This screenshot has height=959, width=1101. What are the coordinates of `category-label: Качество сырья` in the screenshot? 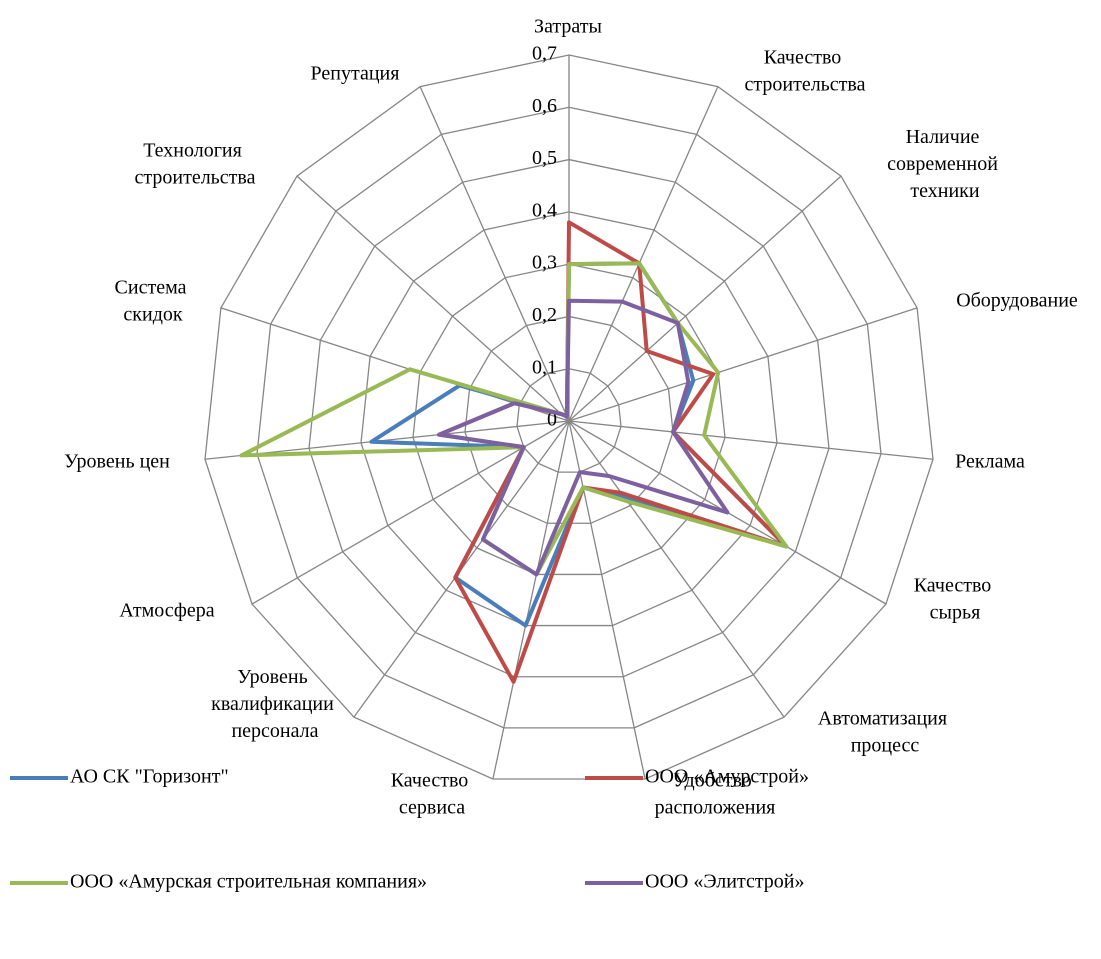 It's located at (955, 598).